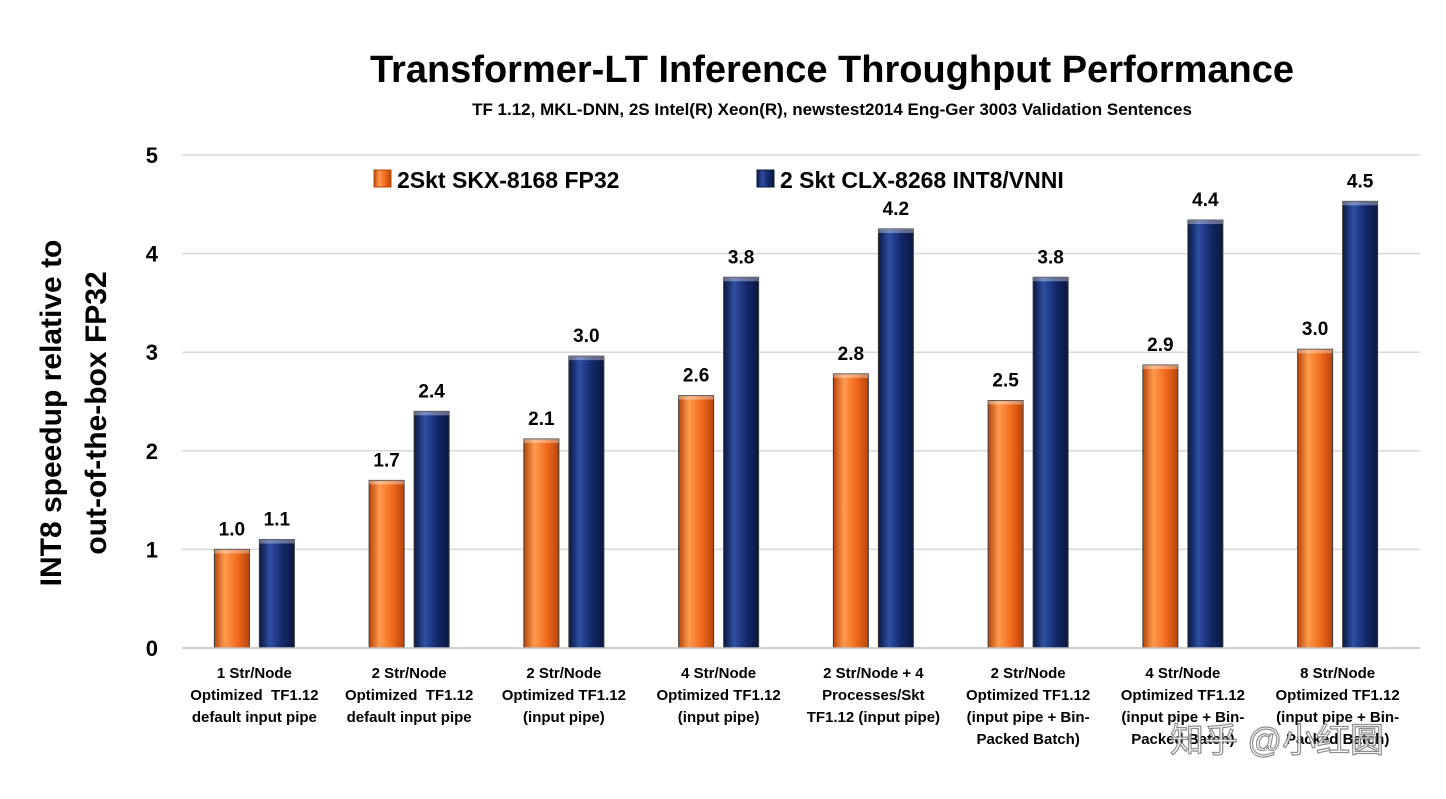 This screenshot has width=1446, height=799. What do you see at coordinates (1277, 741) in the screenshot?
I see `watermark-text: 知乎 @小红圆` at bounding box center [1277, 741].